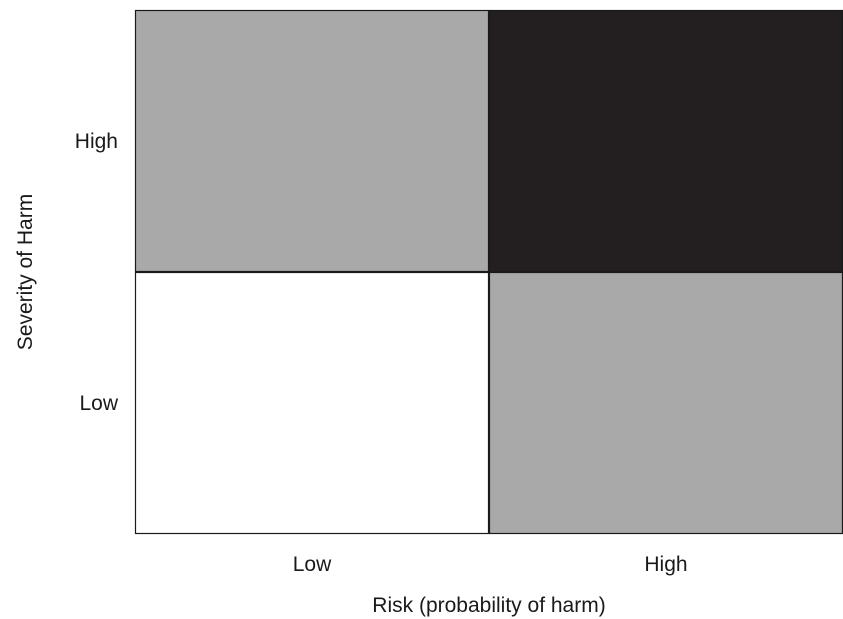  I want to click on x-tick-label-low: Low, so click(312, 564).